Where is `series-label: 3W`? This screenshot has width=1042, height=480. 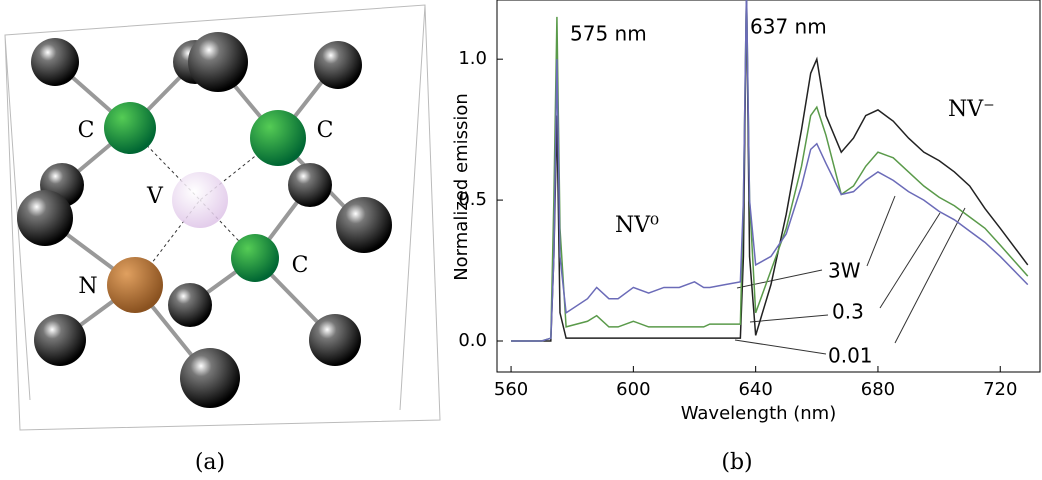
series-label: 3W is located at coordinates (844, 271).